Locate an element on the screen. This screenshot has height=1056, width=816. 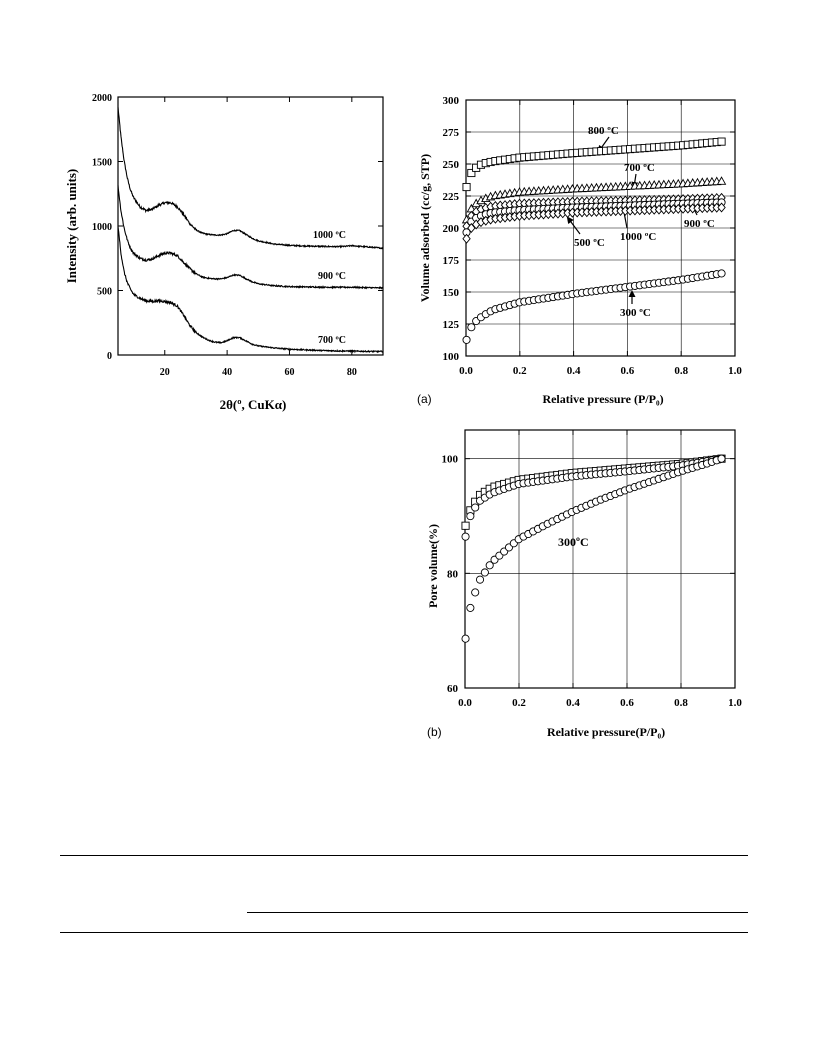
xrd-ytick-label: 1500 is located at coordinates (102, 163).